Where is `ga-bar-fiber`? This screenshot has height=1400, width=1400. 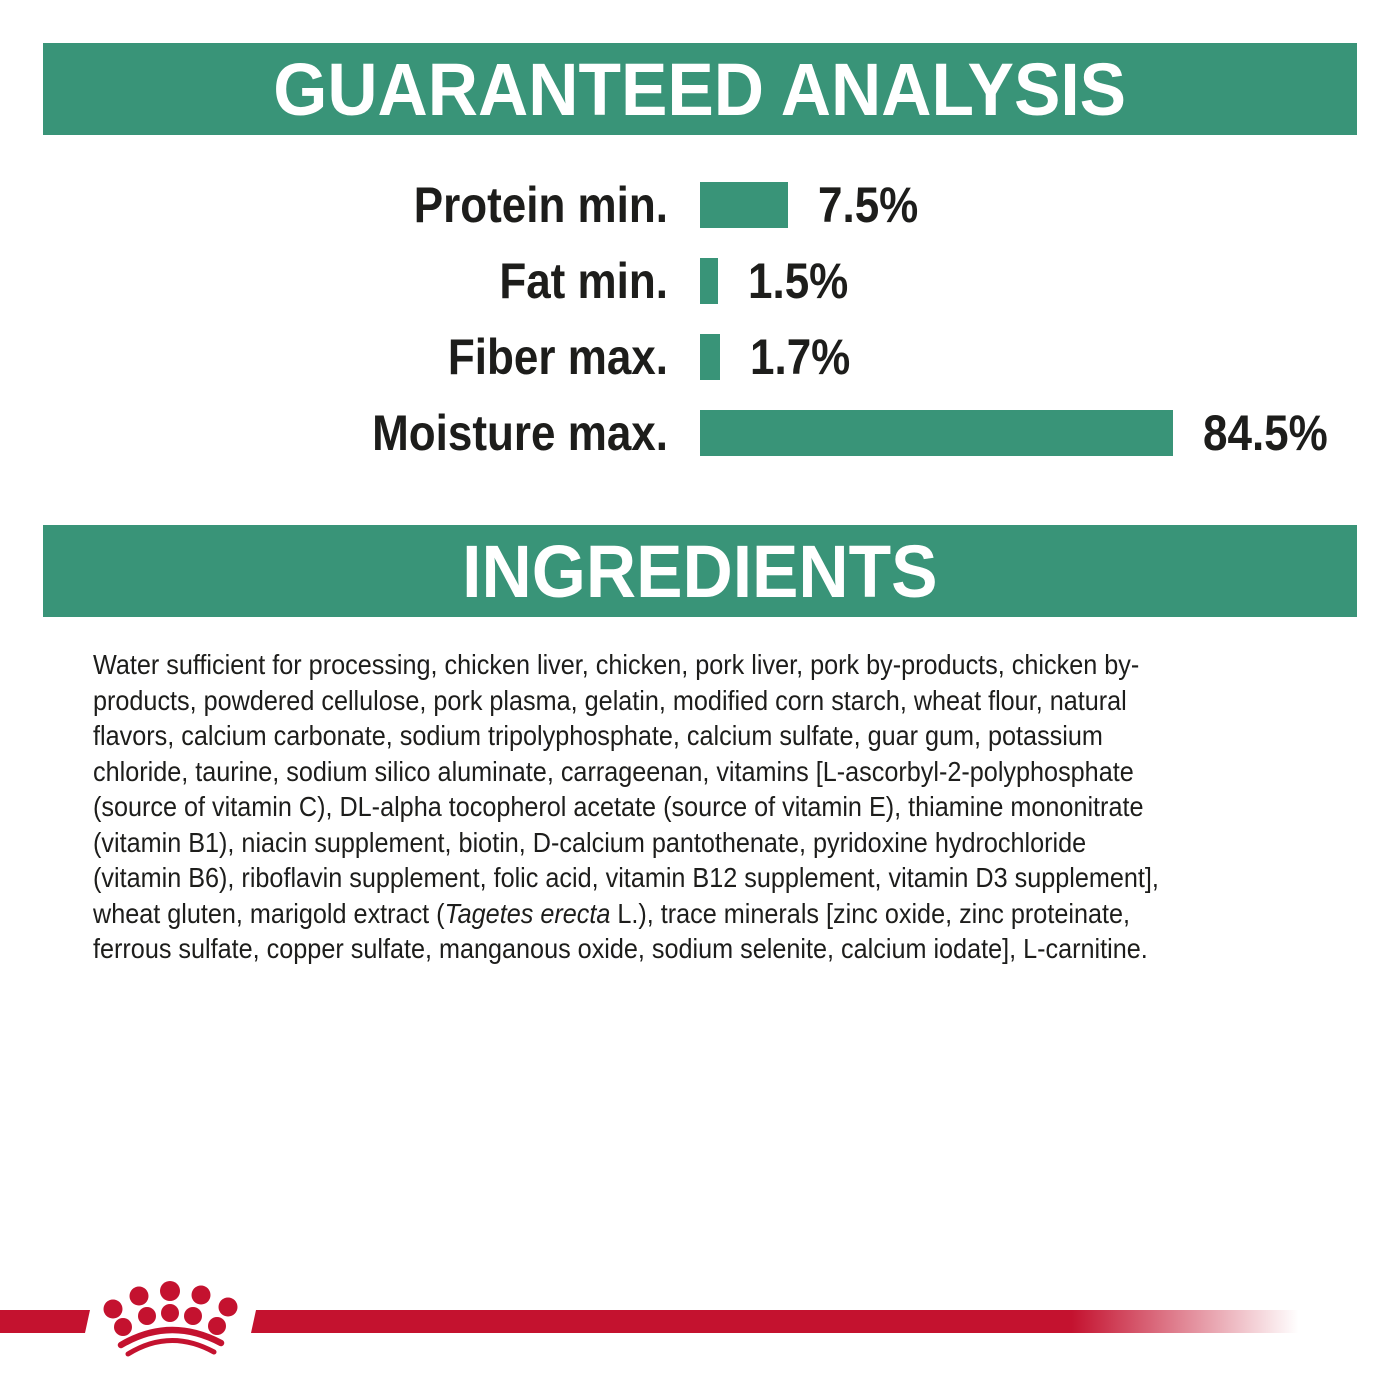 ga-bar-fiber is located at coordinates (710, 357).